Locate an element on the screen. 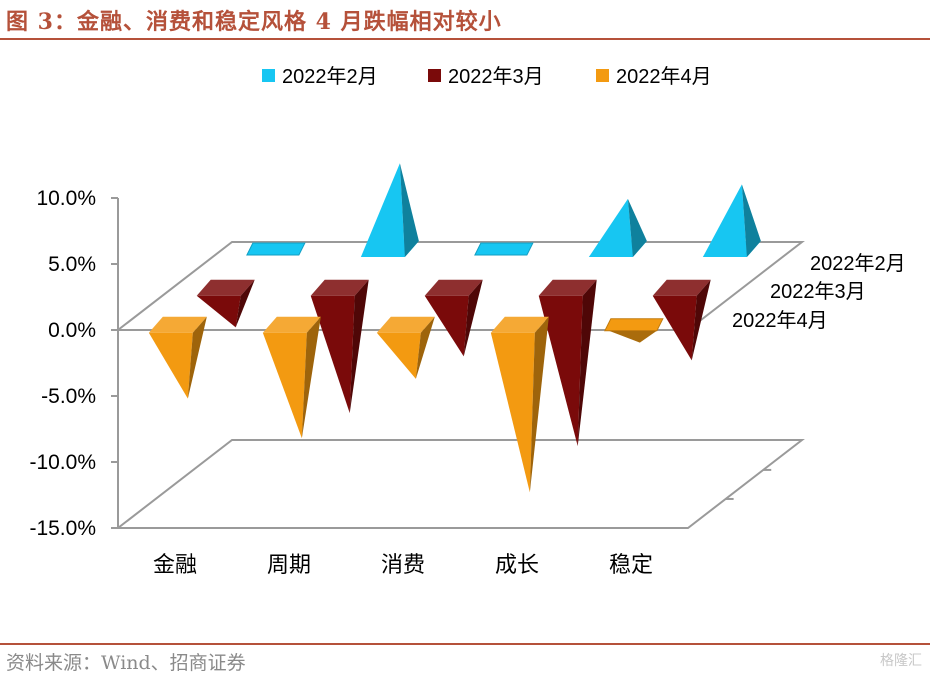 This screenshot has height=677, width=930. figure-title: 图 3：金融、消费和稳定风格 4 月跌幅相对较小 is located at coordinates (254, 22).